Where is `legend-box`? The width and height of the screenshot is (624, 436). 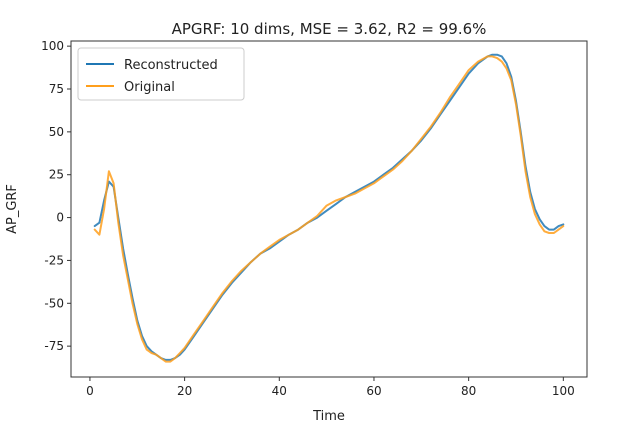
legend-box is located at coordinates (161, 74).